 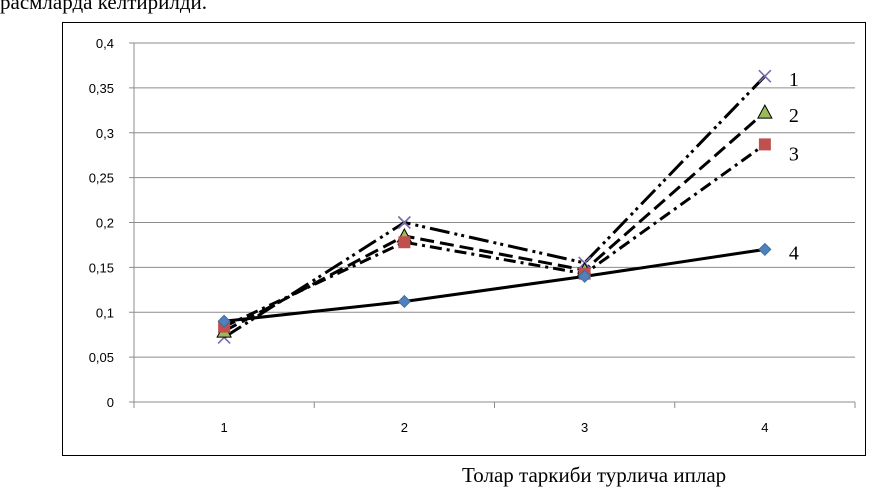 What do you see at coordinates (105, 43) in the screenshot?
I see `y-tick-label: 0,4` at bounding box center [105, 43].